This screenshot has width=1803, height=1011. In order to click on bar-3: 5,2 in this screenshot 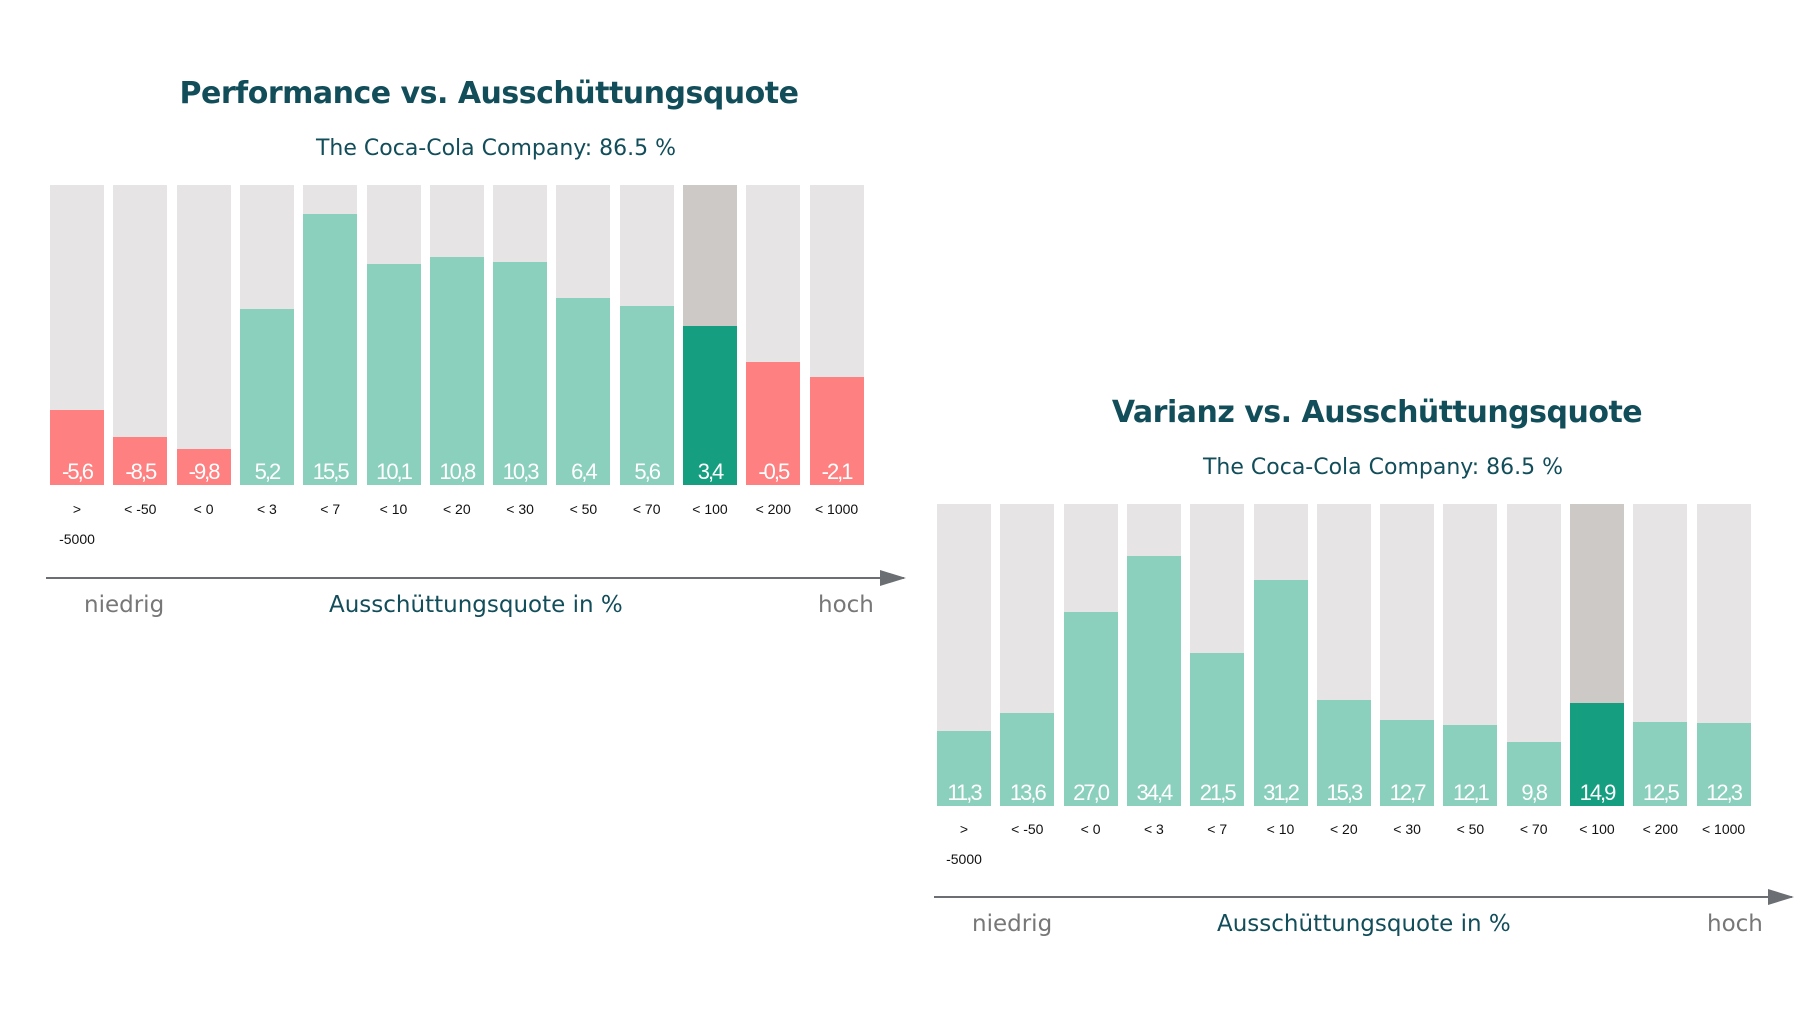, I will do `click(266, 335)`.